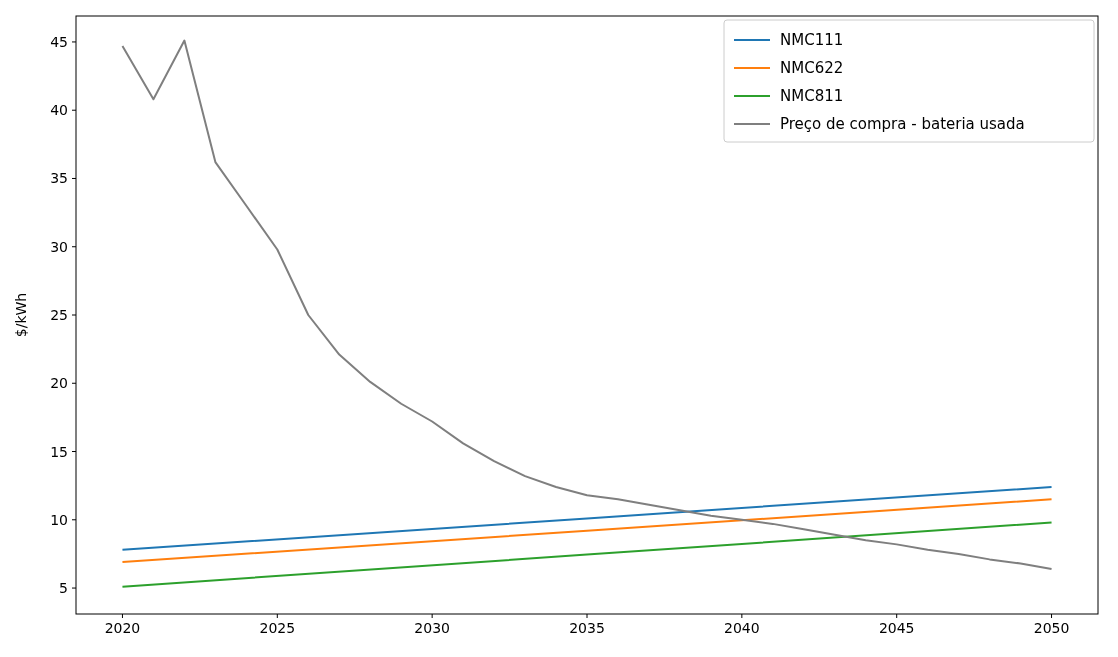  What do you see at coordinates (277, 628) in the screenshot?
I see `x-tick-label: 2025` at bounding box center [277, 628].